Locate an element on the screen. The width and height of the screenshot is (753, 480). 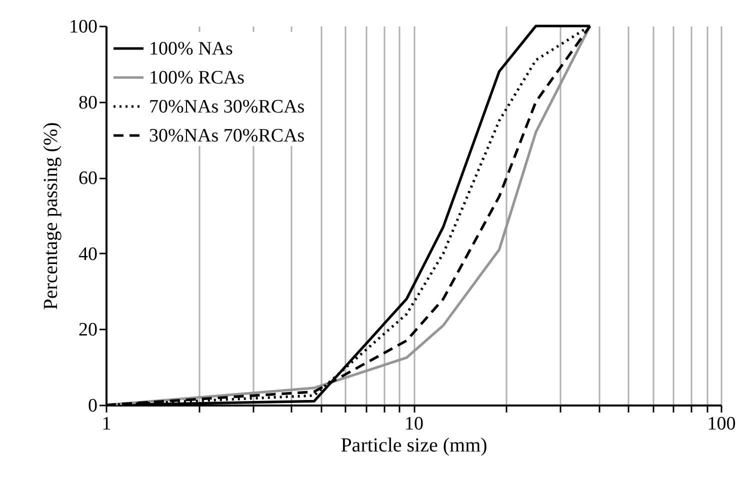
y-axis-title: Percentage passing (%) is located at coordinates (51, 216).